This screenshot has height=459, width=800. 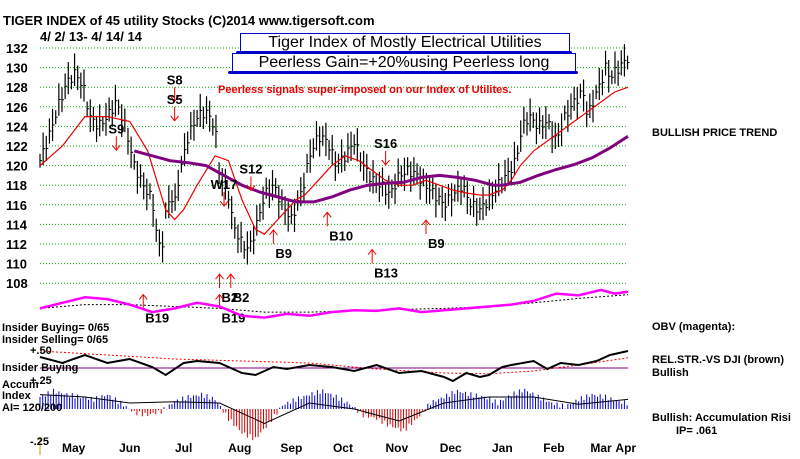 I want to click on y-tick-label: 108, so click(x=17, y=283).